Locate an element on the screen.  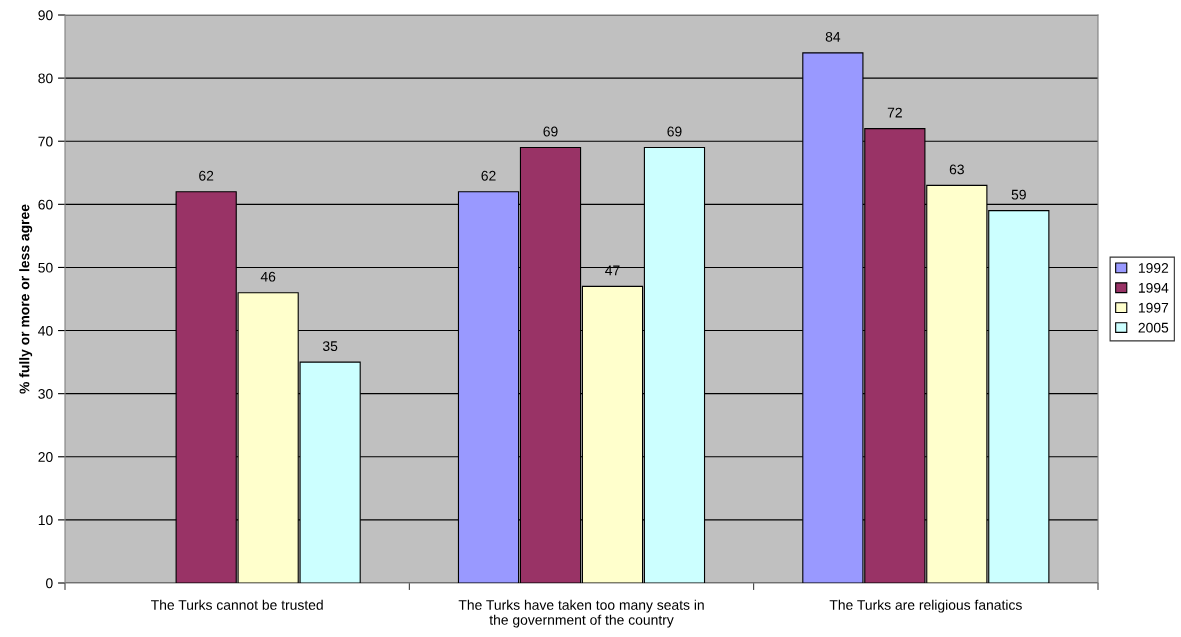
y-tick-label: 70 is located at coordinates (45, 141).